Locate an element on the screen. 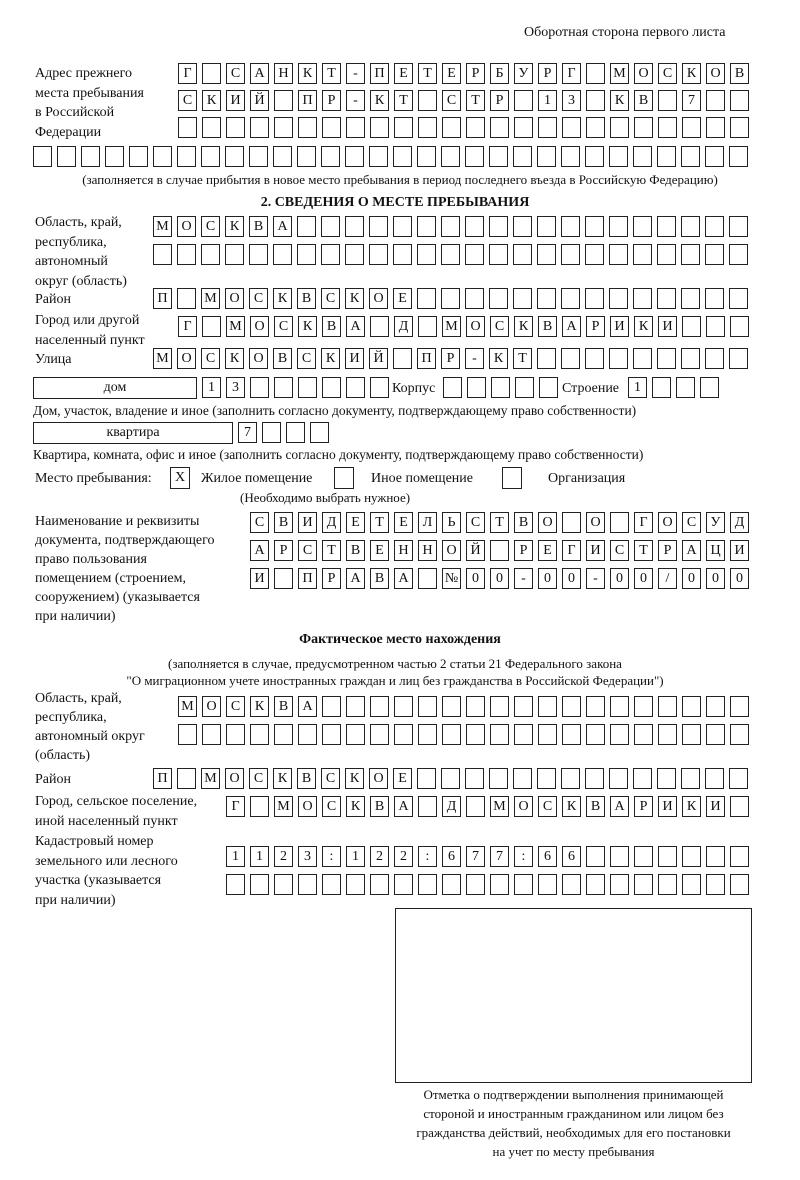 The width and height of the screenshot is (800, 1180). char-cell: Й is located at coordinates (259, 100).